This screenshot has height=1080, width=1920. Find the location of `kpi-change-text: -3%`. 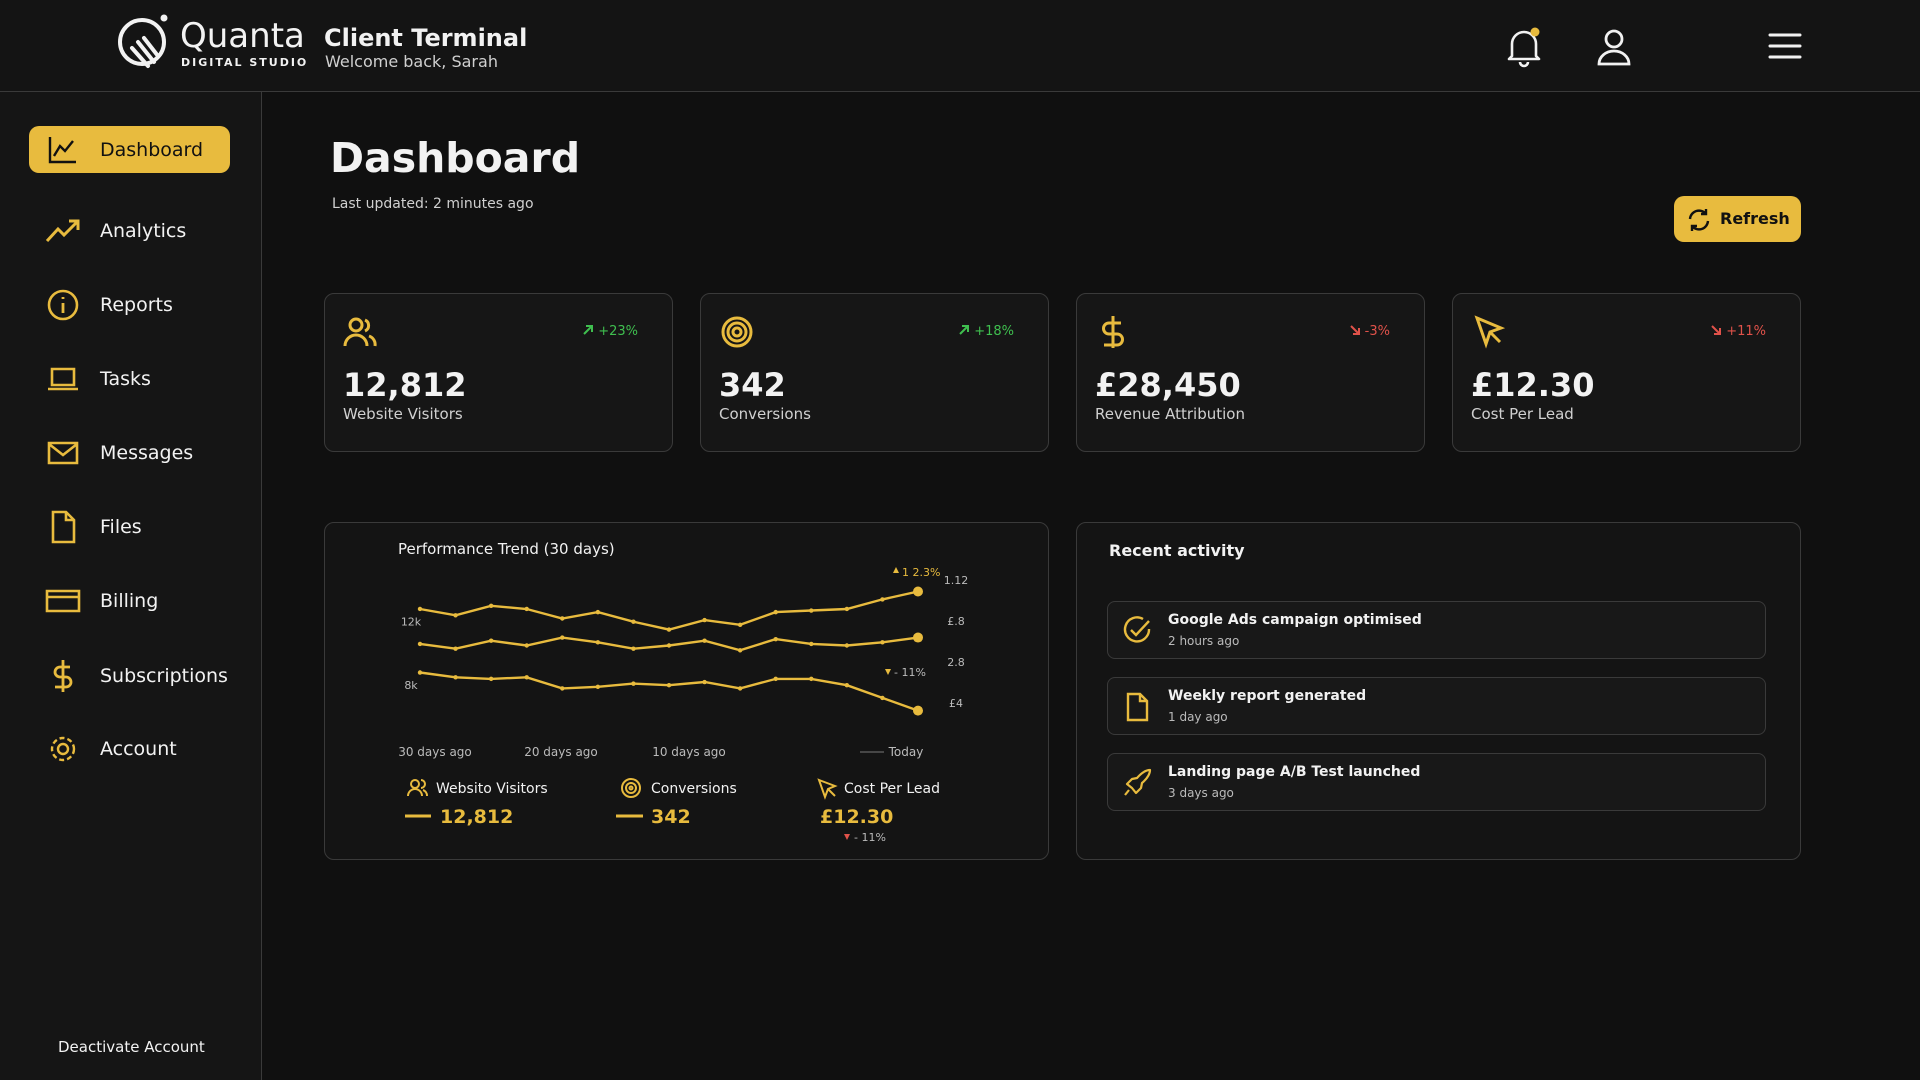

kpi-change-text: -3% is located at coordinates (1377, 331).